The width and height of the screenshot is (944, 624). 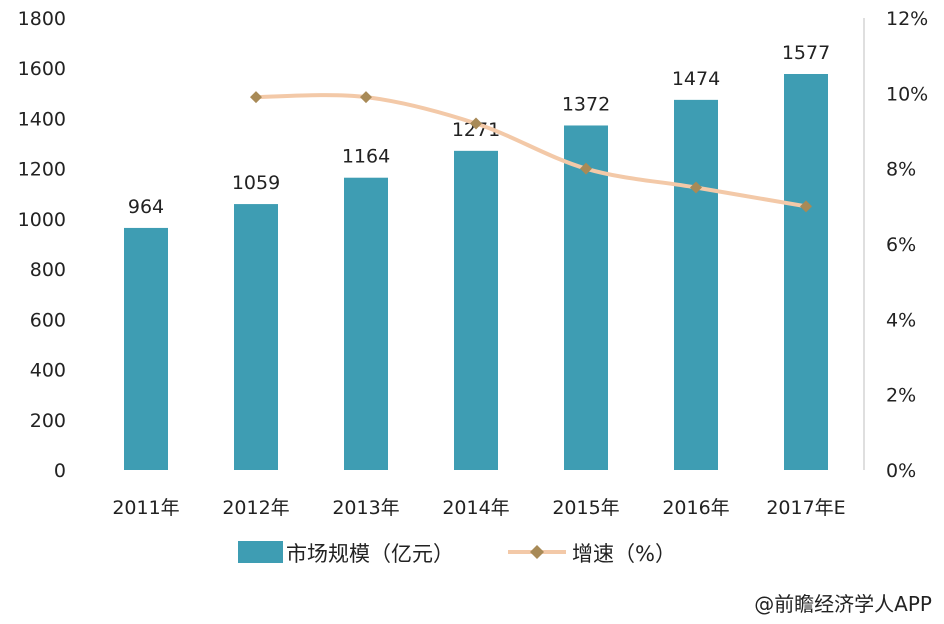 What do you see at coordinates (901, 170) in the screenshot?
I see `y-right-tick-label: 8%` at bounding box center [901, 170].